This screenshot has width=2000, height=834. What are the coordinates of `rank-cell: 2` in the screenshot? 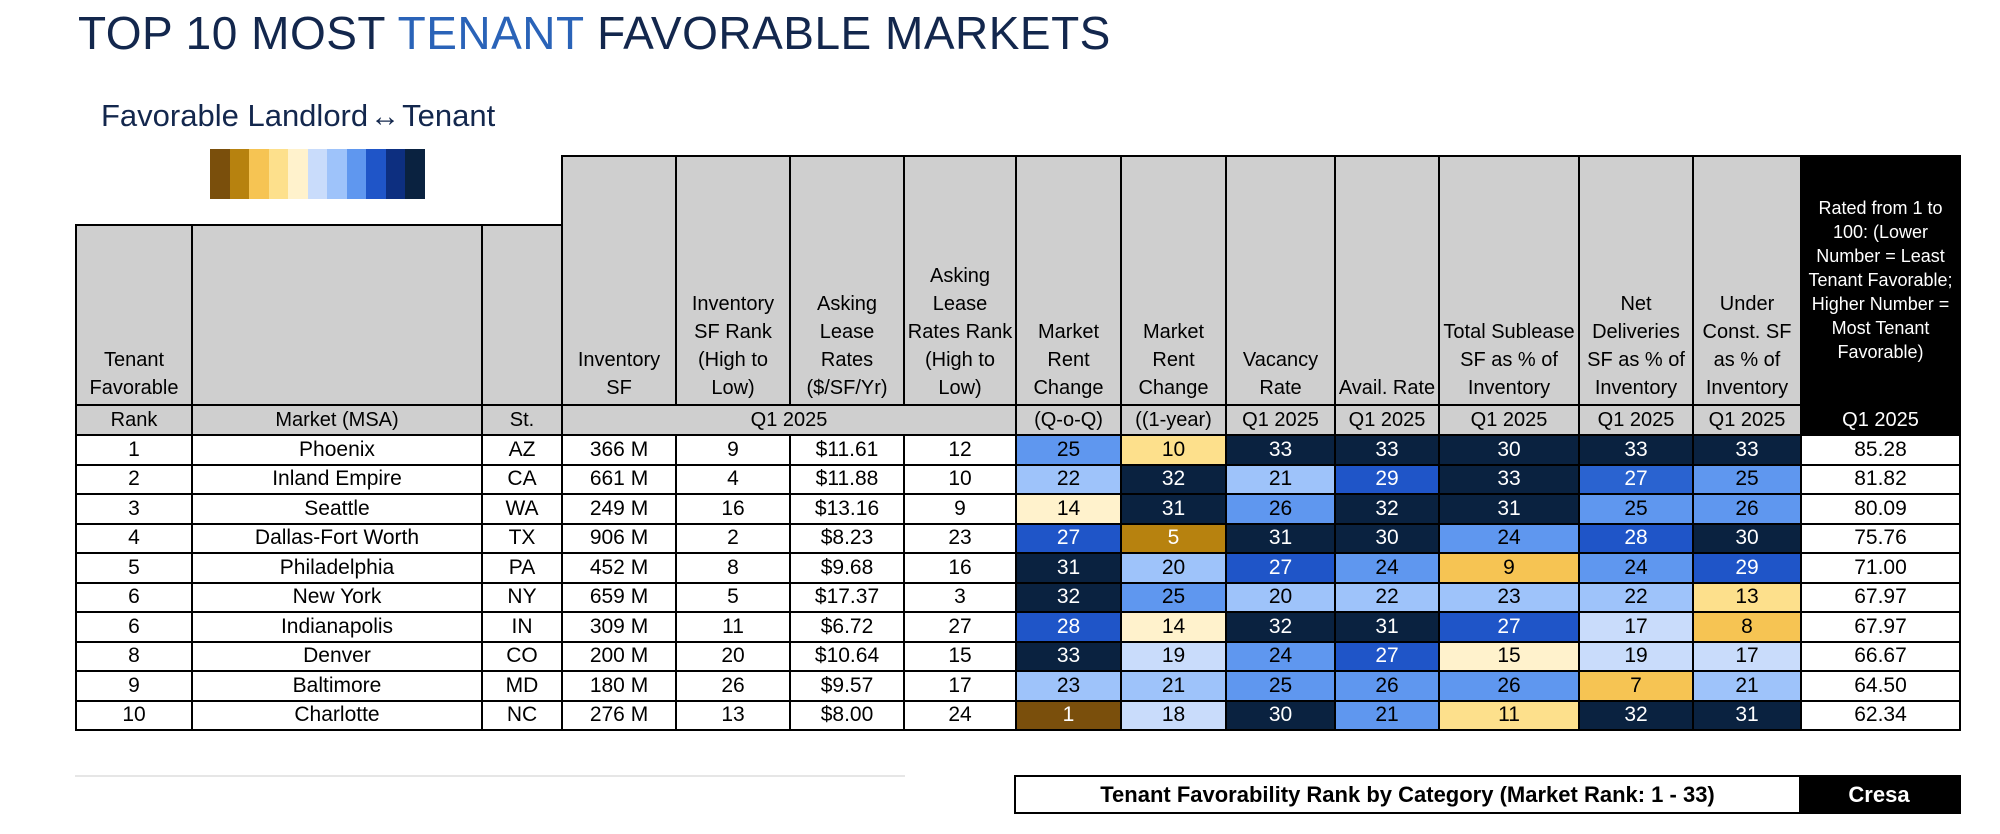 It's located at (134, 479).